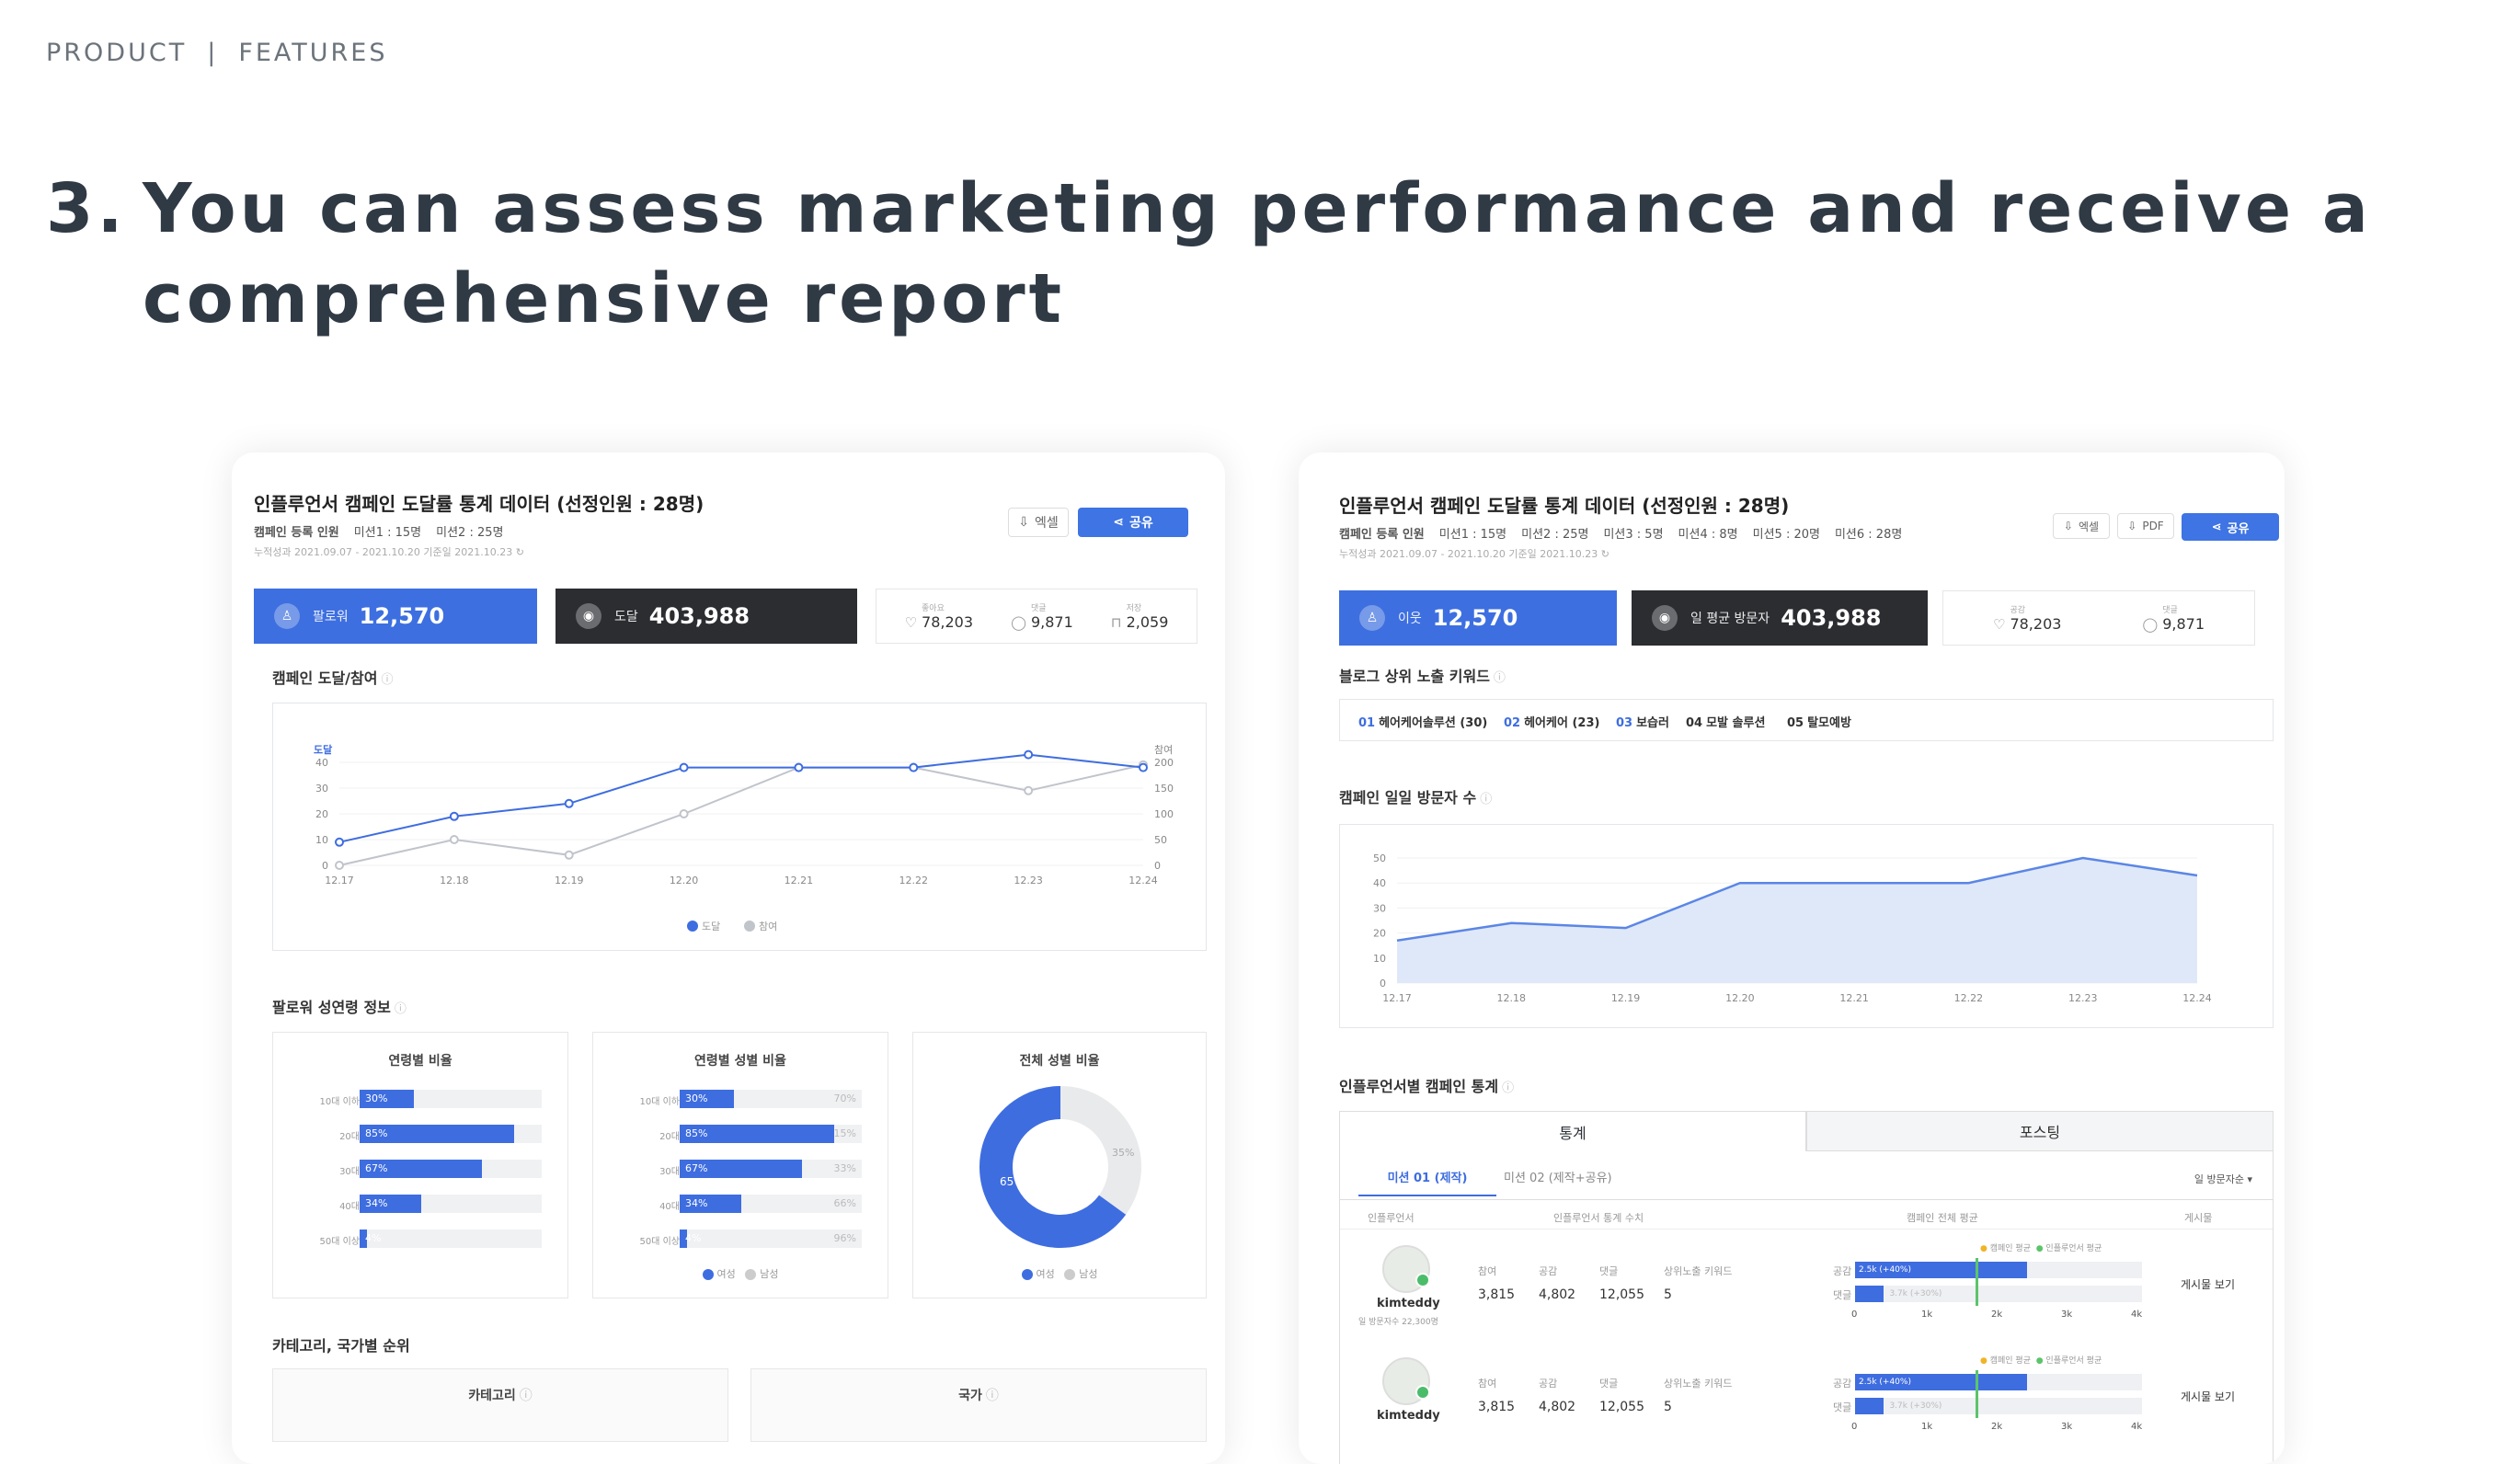  What do you see at coordinates (420, 1062) in the screenshot?
I see `age-ratio-title: 연령별 비율` at bounding box center [420, 1062].